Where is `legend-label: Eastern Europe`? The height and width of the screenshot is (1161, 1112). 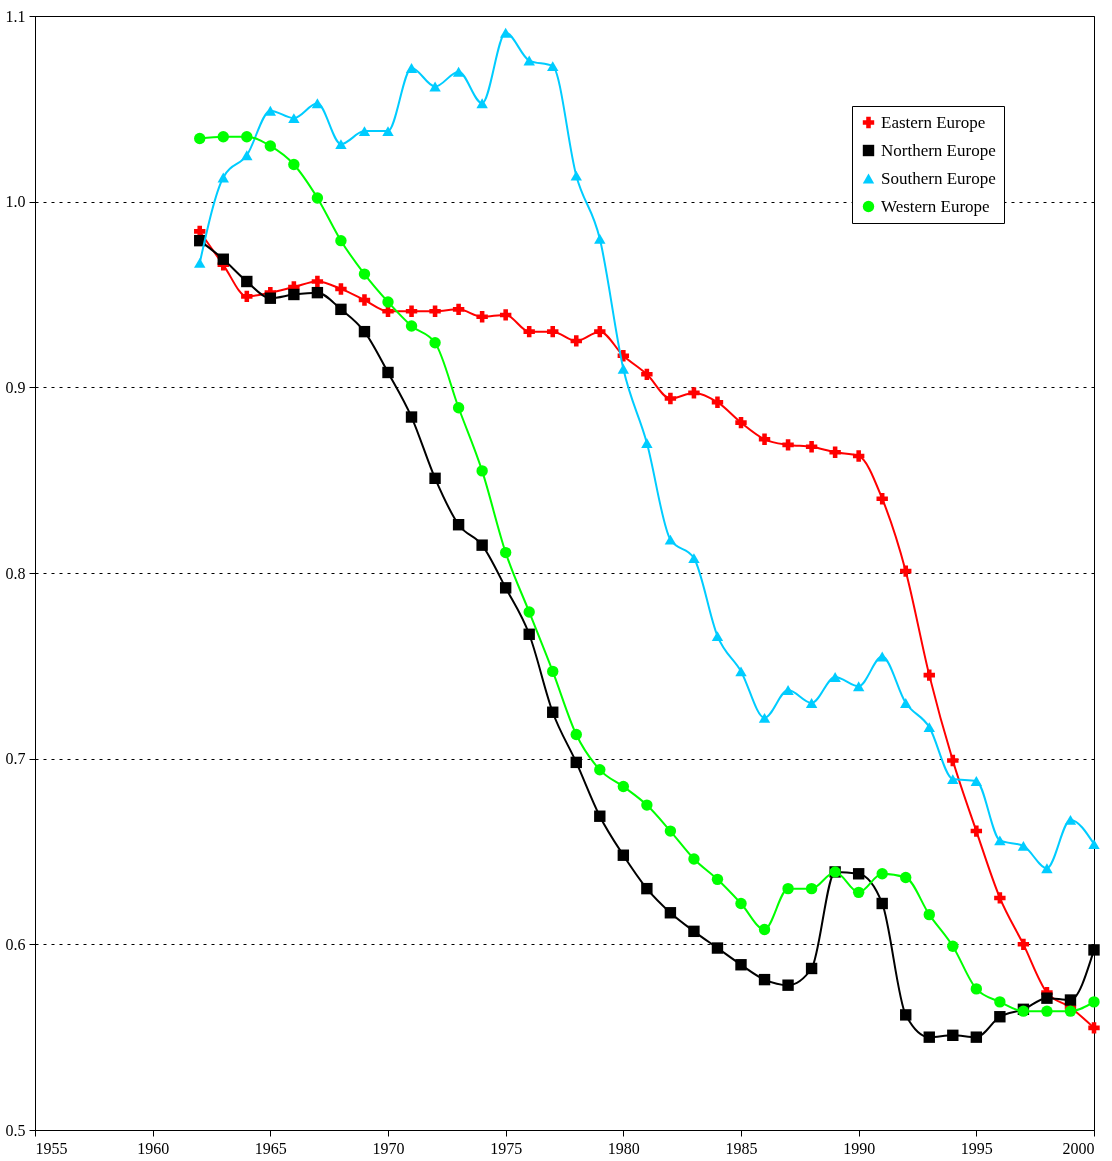
legend-label: Eastern Europe is located at coordinates (933, 122).